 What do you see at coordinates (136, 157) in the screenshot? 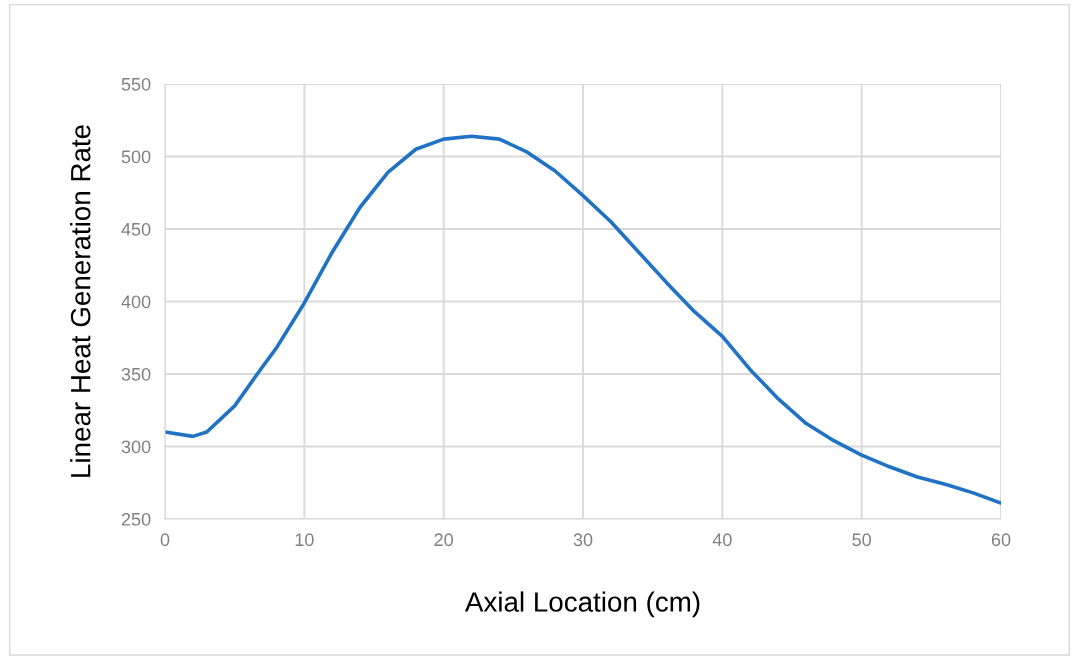
I see `y-tick-label: 500` at bounding box center [136, 157].